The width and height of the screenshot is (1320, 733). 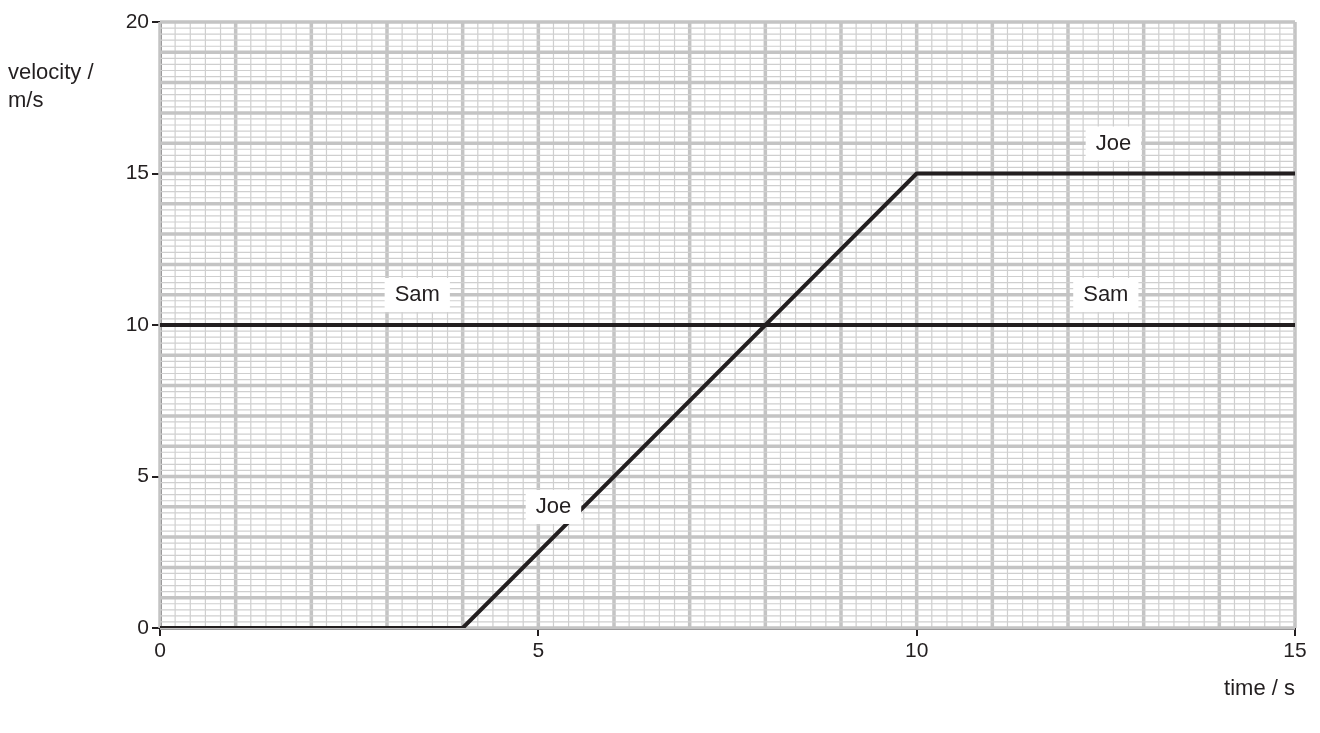 I want to click on y-tick-label: 15, so click(x=137, y=172).